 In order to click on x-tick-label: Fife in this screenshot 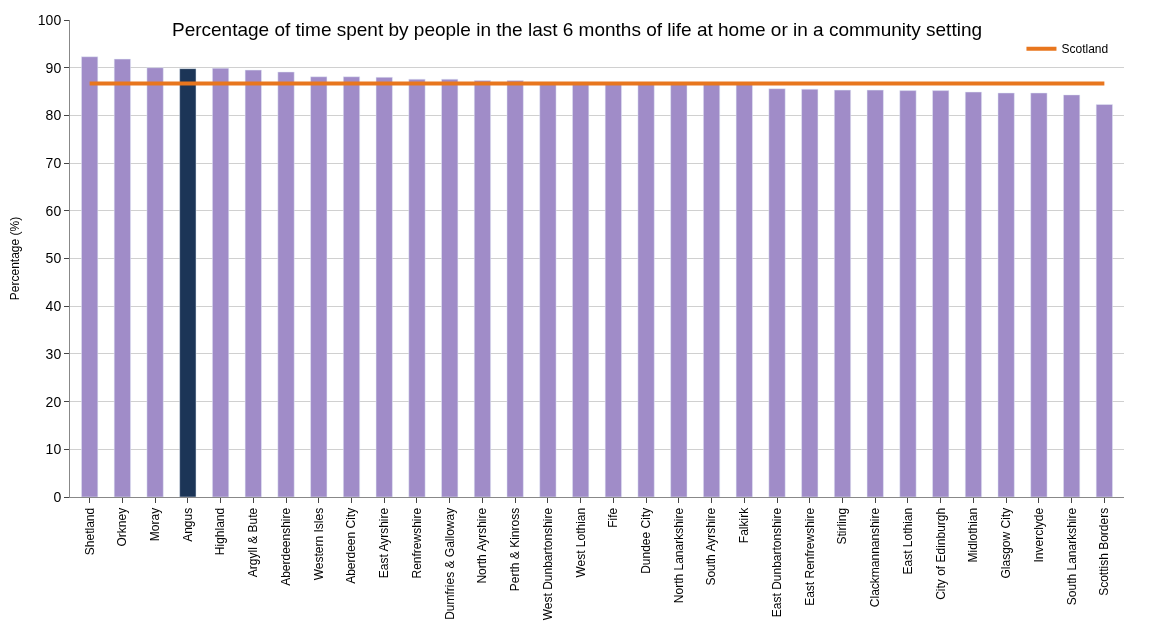, I will do `click(613, 517)`.